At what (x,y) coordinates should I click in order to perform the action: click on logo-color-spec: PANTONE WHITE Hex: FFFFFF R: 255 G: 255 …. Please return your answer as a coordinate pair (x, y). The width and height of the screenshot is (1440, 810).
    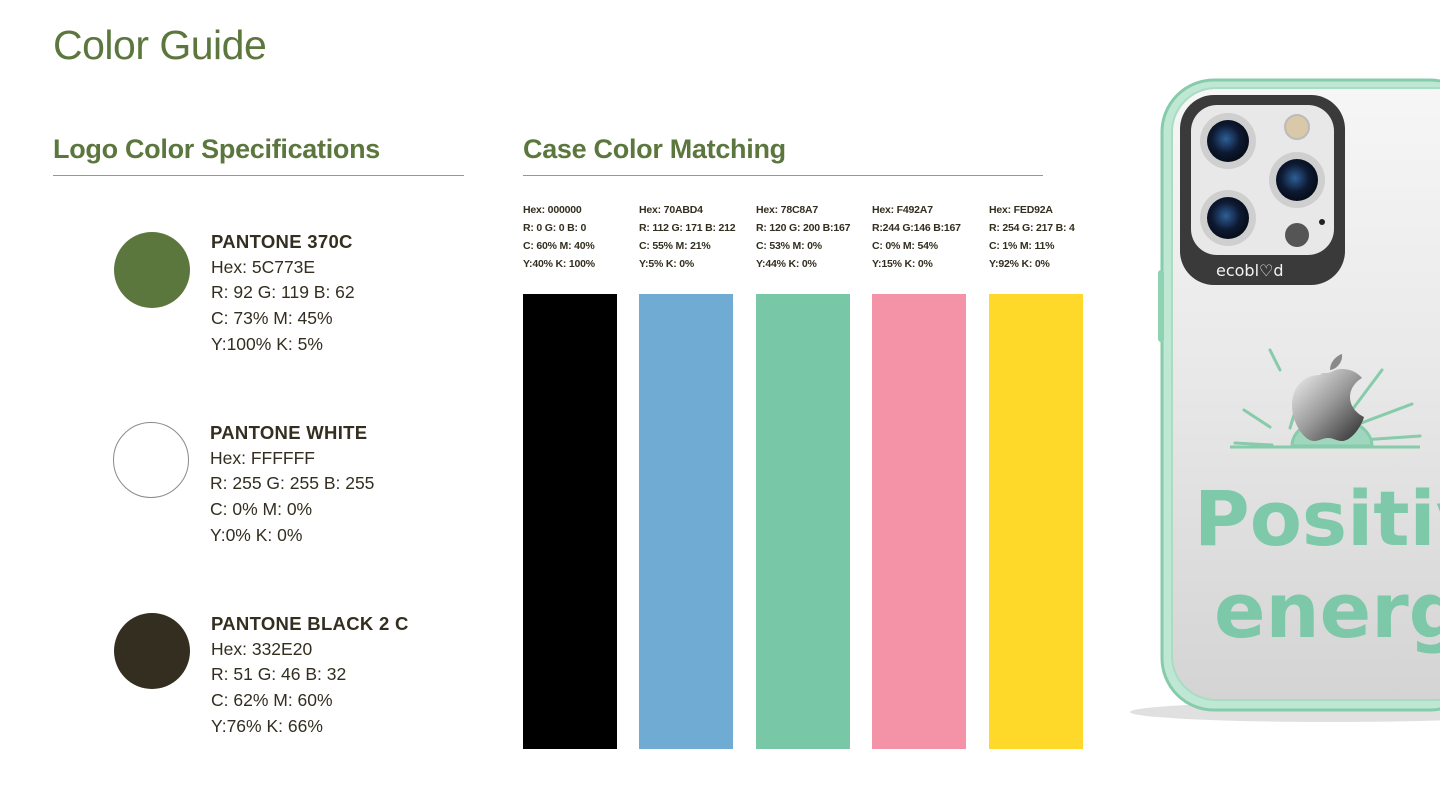
    Looking at the image, I should click on (292, 484).